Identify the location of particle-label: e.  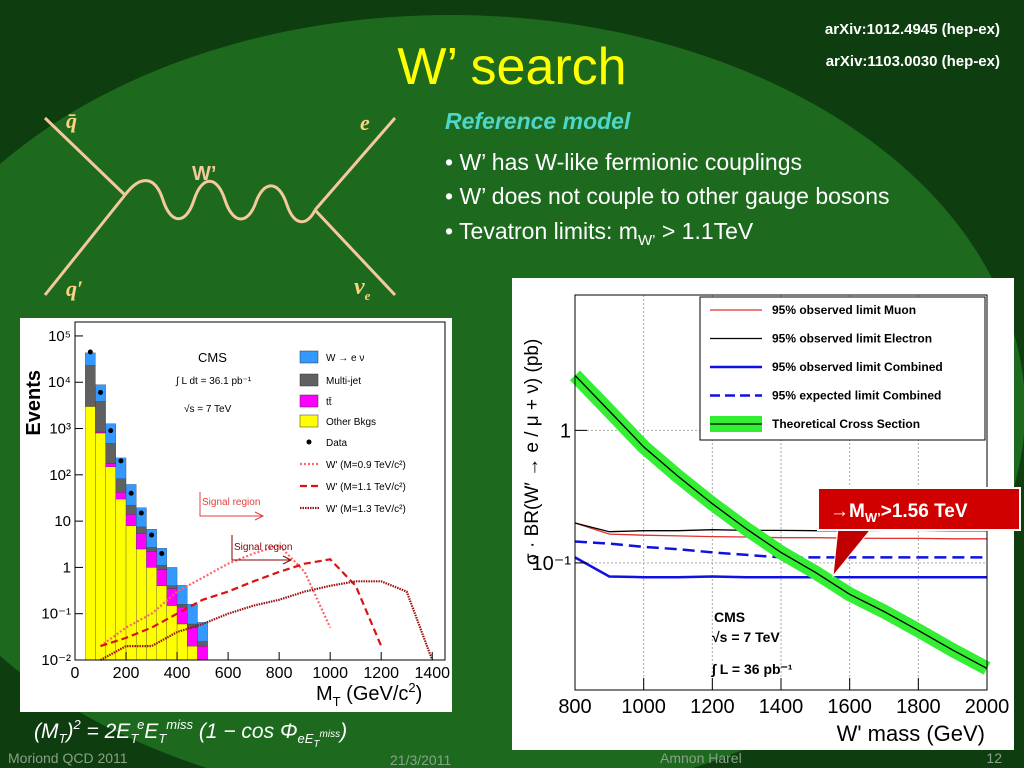
(365, 122).